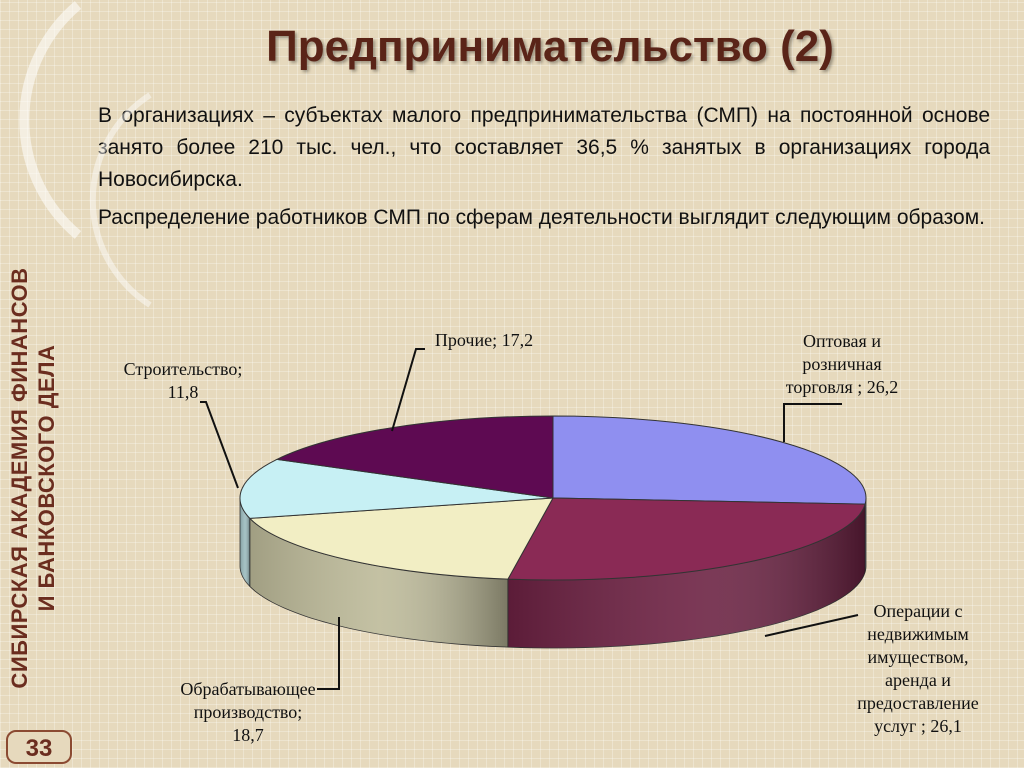  Describe the element at coordinates (918, 611) in the screenshot. I see `slice-label-1-line-0: Операции с` at that location.